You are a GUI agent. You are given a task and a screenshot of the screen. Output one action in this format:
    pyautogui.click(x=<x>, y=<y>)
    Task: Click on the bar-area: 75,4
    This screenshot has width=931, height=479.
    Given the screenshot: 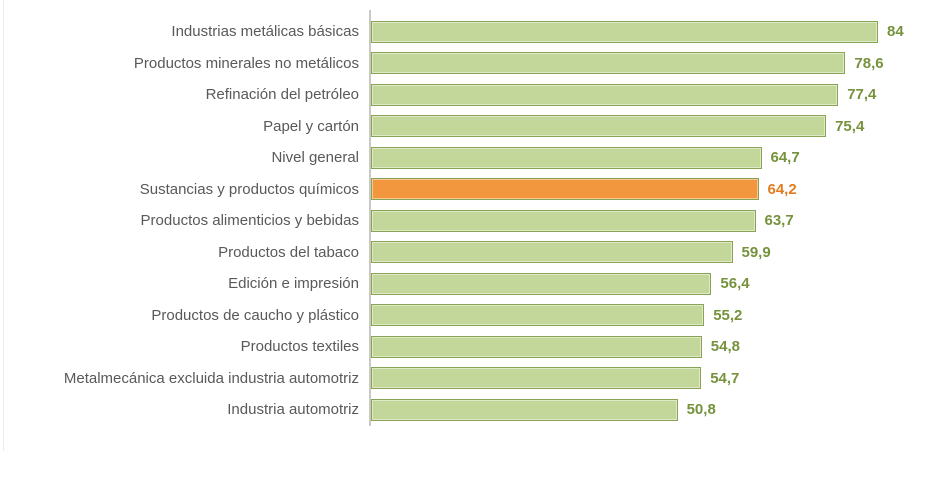 What is the action you would take?
    pyautogui.click(x=651, y=127)
    